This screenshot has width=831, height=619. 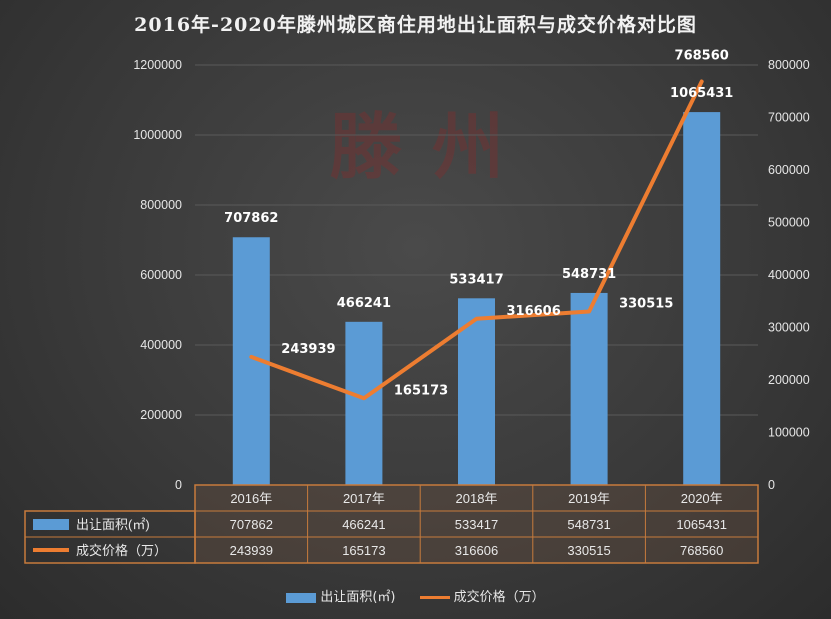 What do you see at coordinates (113, 524) in the screenshot?
I see `table-series-label: 出让面积(㎡)` at bounding box center [113, 524].